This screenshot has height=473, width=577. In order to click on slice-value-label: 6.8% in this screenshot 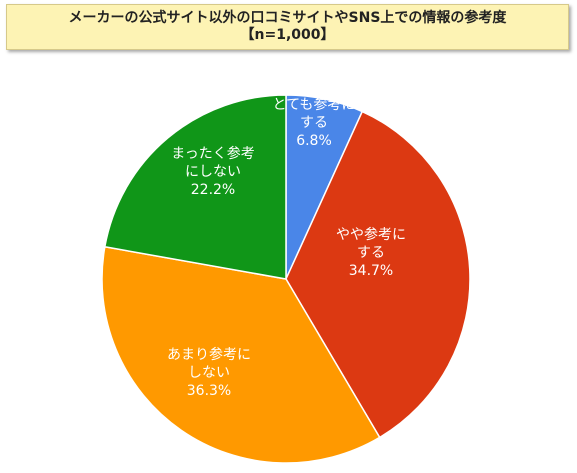, I will do `click(314, 141)`.